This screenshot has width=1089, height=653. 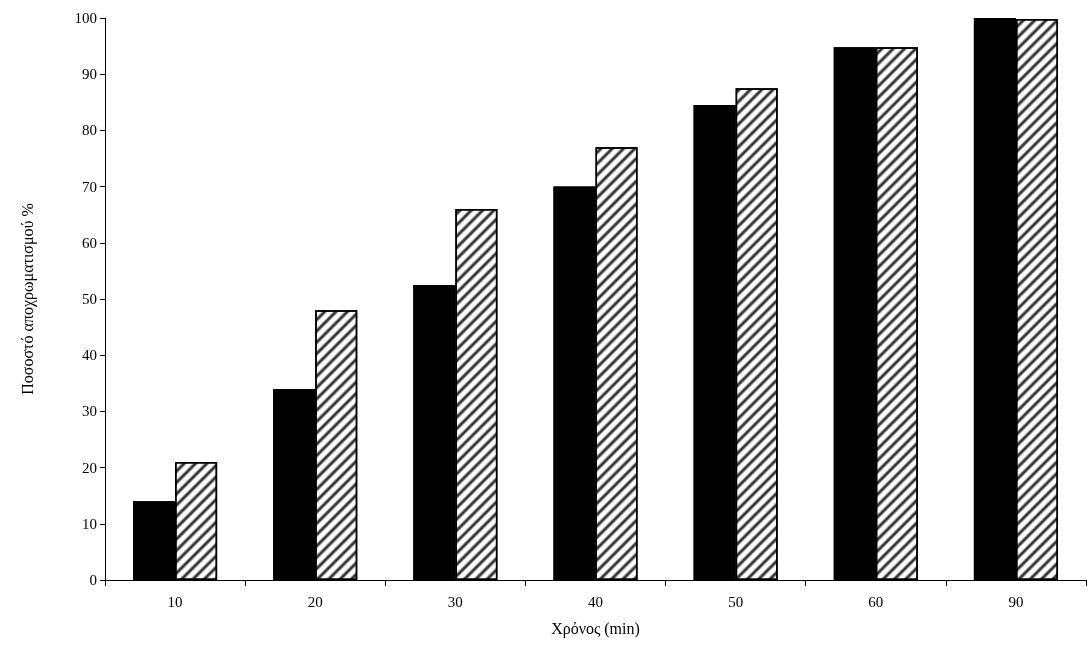 I want to click on y-tick-label: 10, so click(x=89, y=523).